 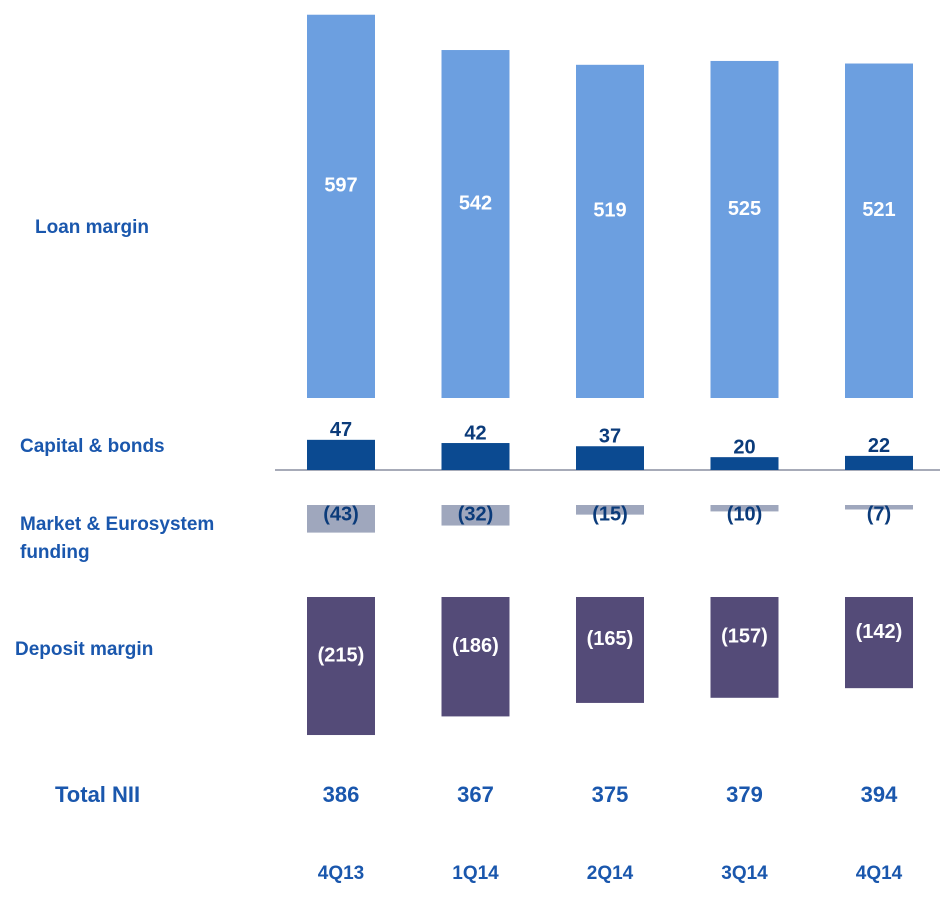 What do you see at coordinates (92, 446) in the screenshot?
I see `series-label: Capital & bonds` at bounding box center [92, 446].